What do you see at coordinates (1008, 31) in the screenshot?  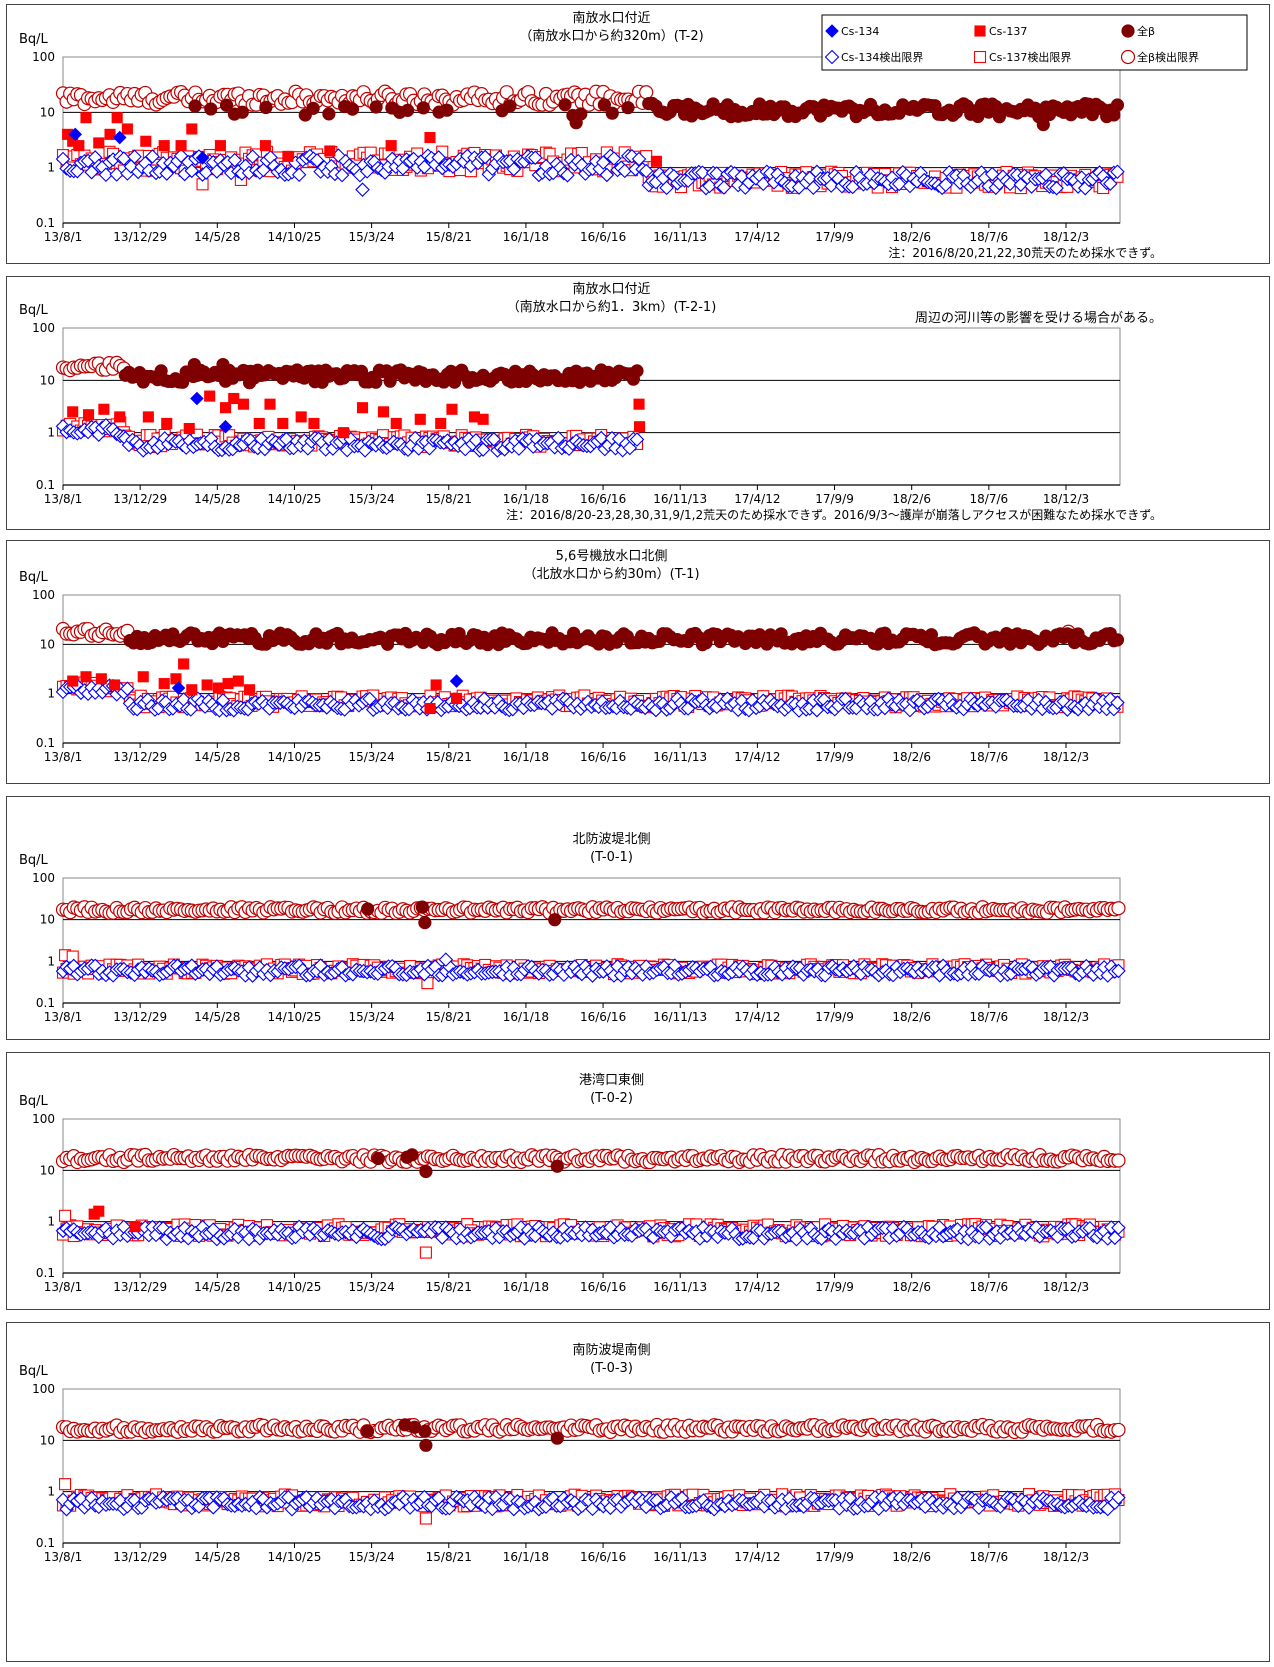 I see `legend-label: Cs-137` at bounding box center [1008, 31].